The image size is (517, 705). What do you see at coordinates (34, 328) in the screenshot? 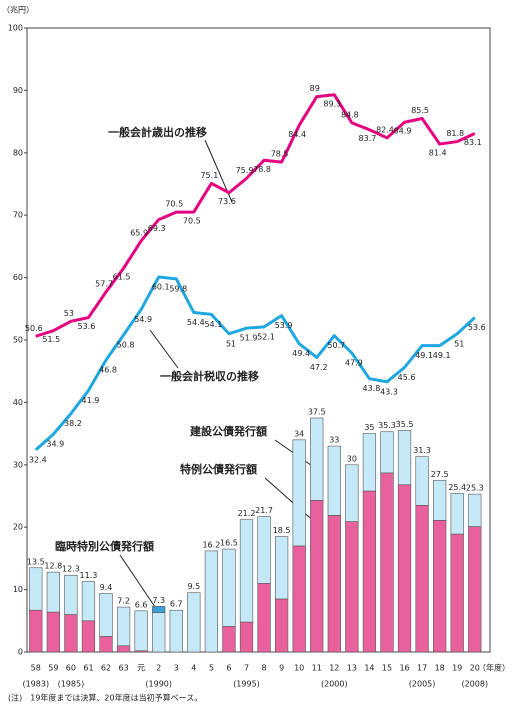
I see `data-label: 50.6` at bounding box center [34, 328].